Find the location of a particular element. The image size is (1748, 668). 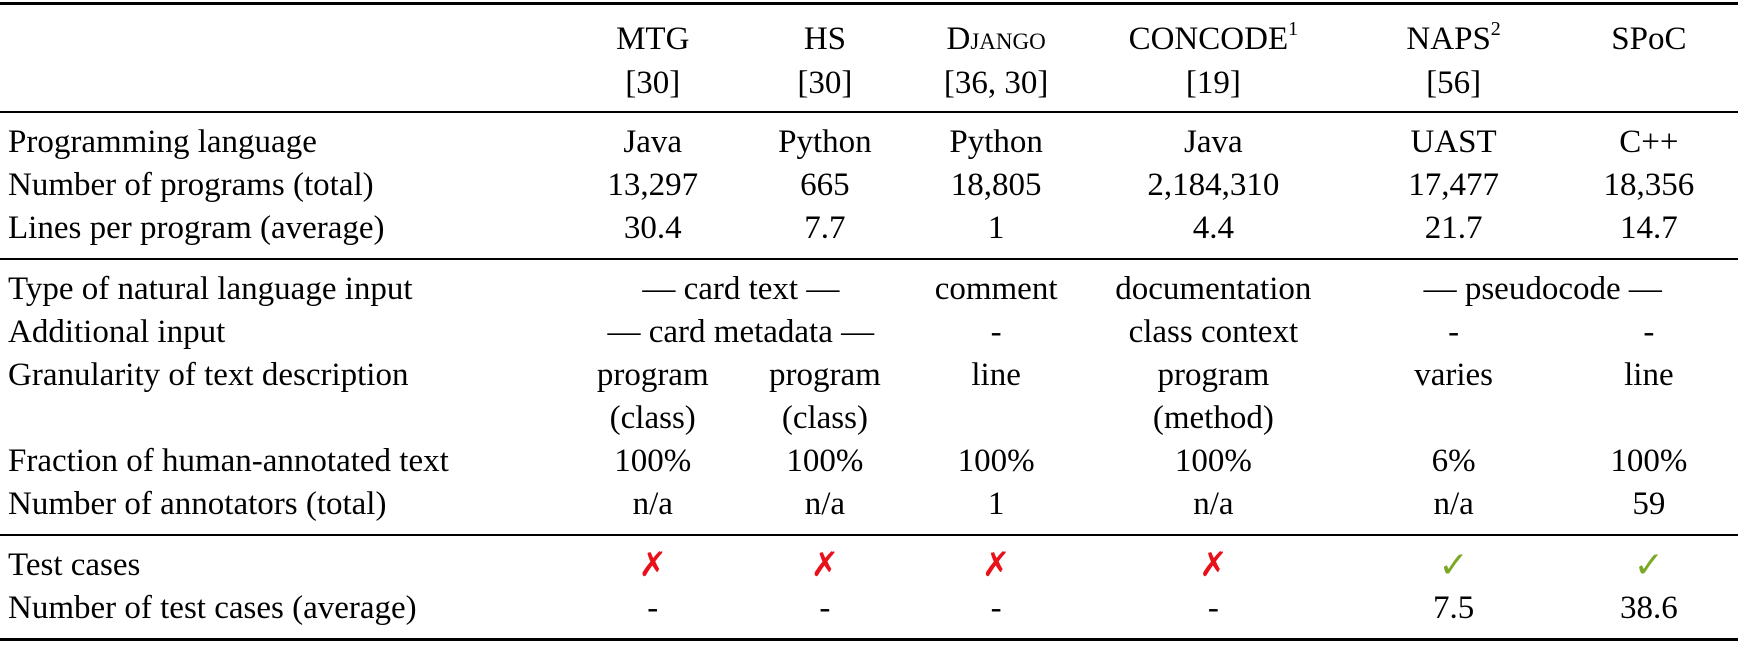

row-label: Number of annotators (total) is located at coordinates (197, 504).